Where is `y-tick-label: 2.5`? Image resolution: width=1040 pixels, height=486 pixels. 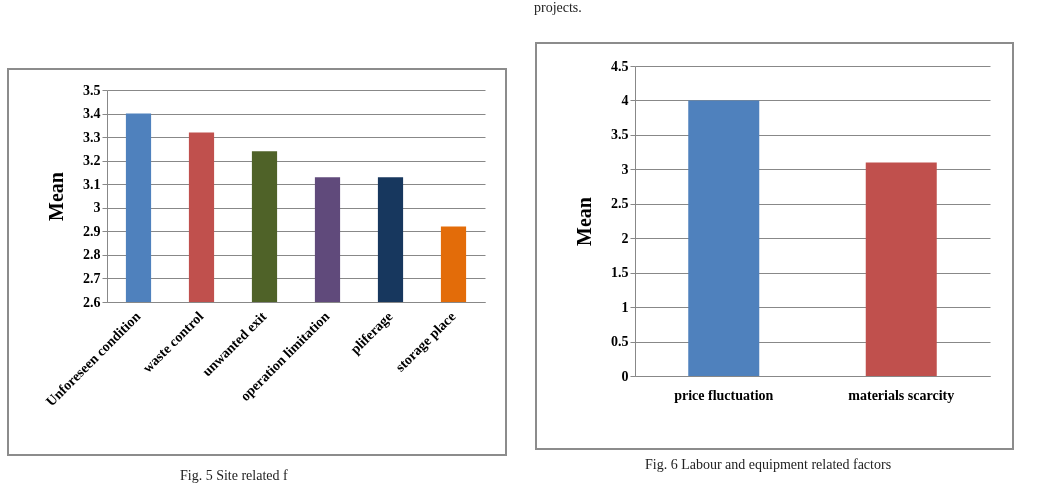
y-tick-label: 2.5 is located at coordinates (620, 204).